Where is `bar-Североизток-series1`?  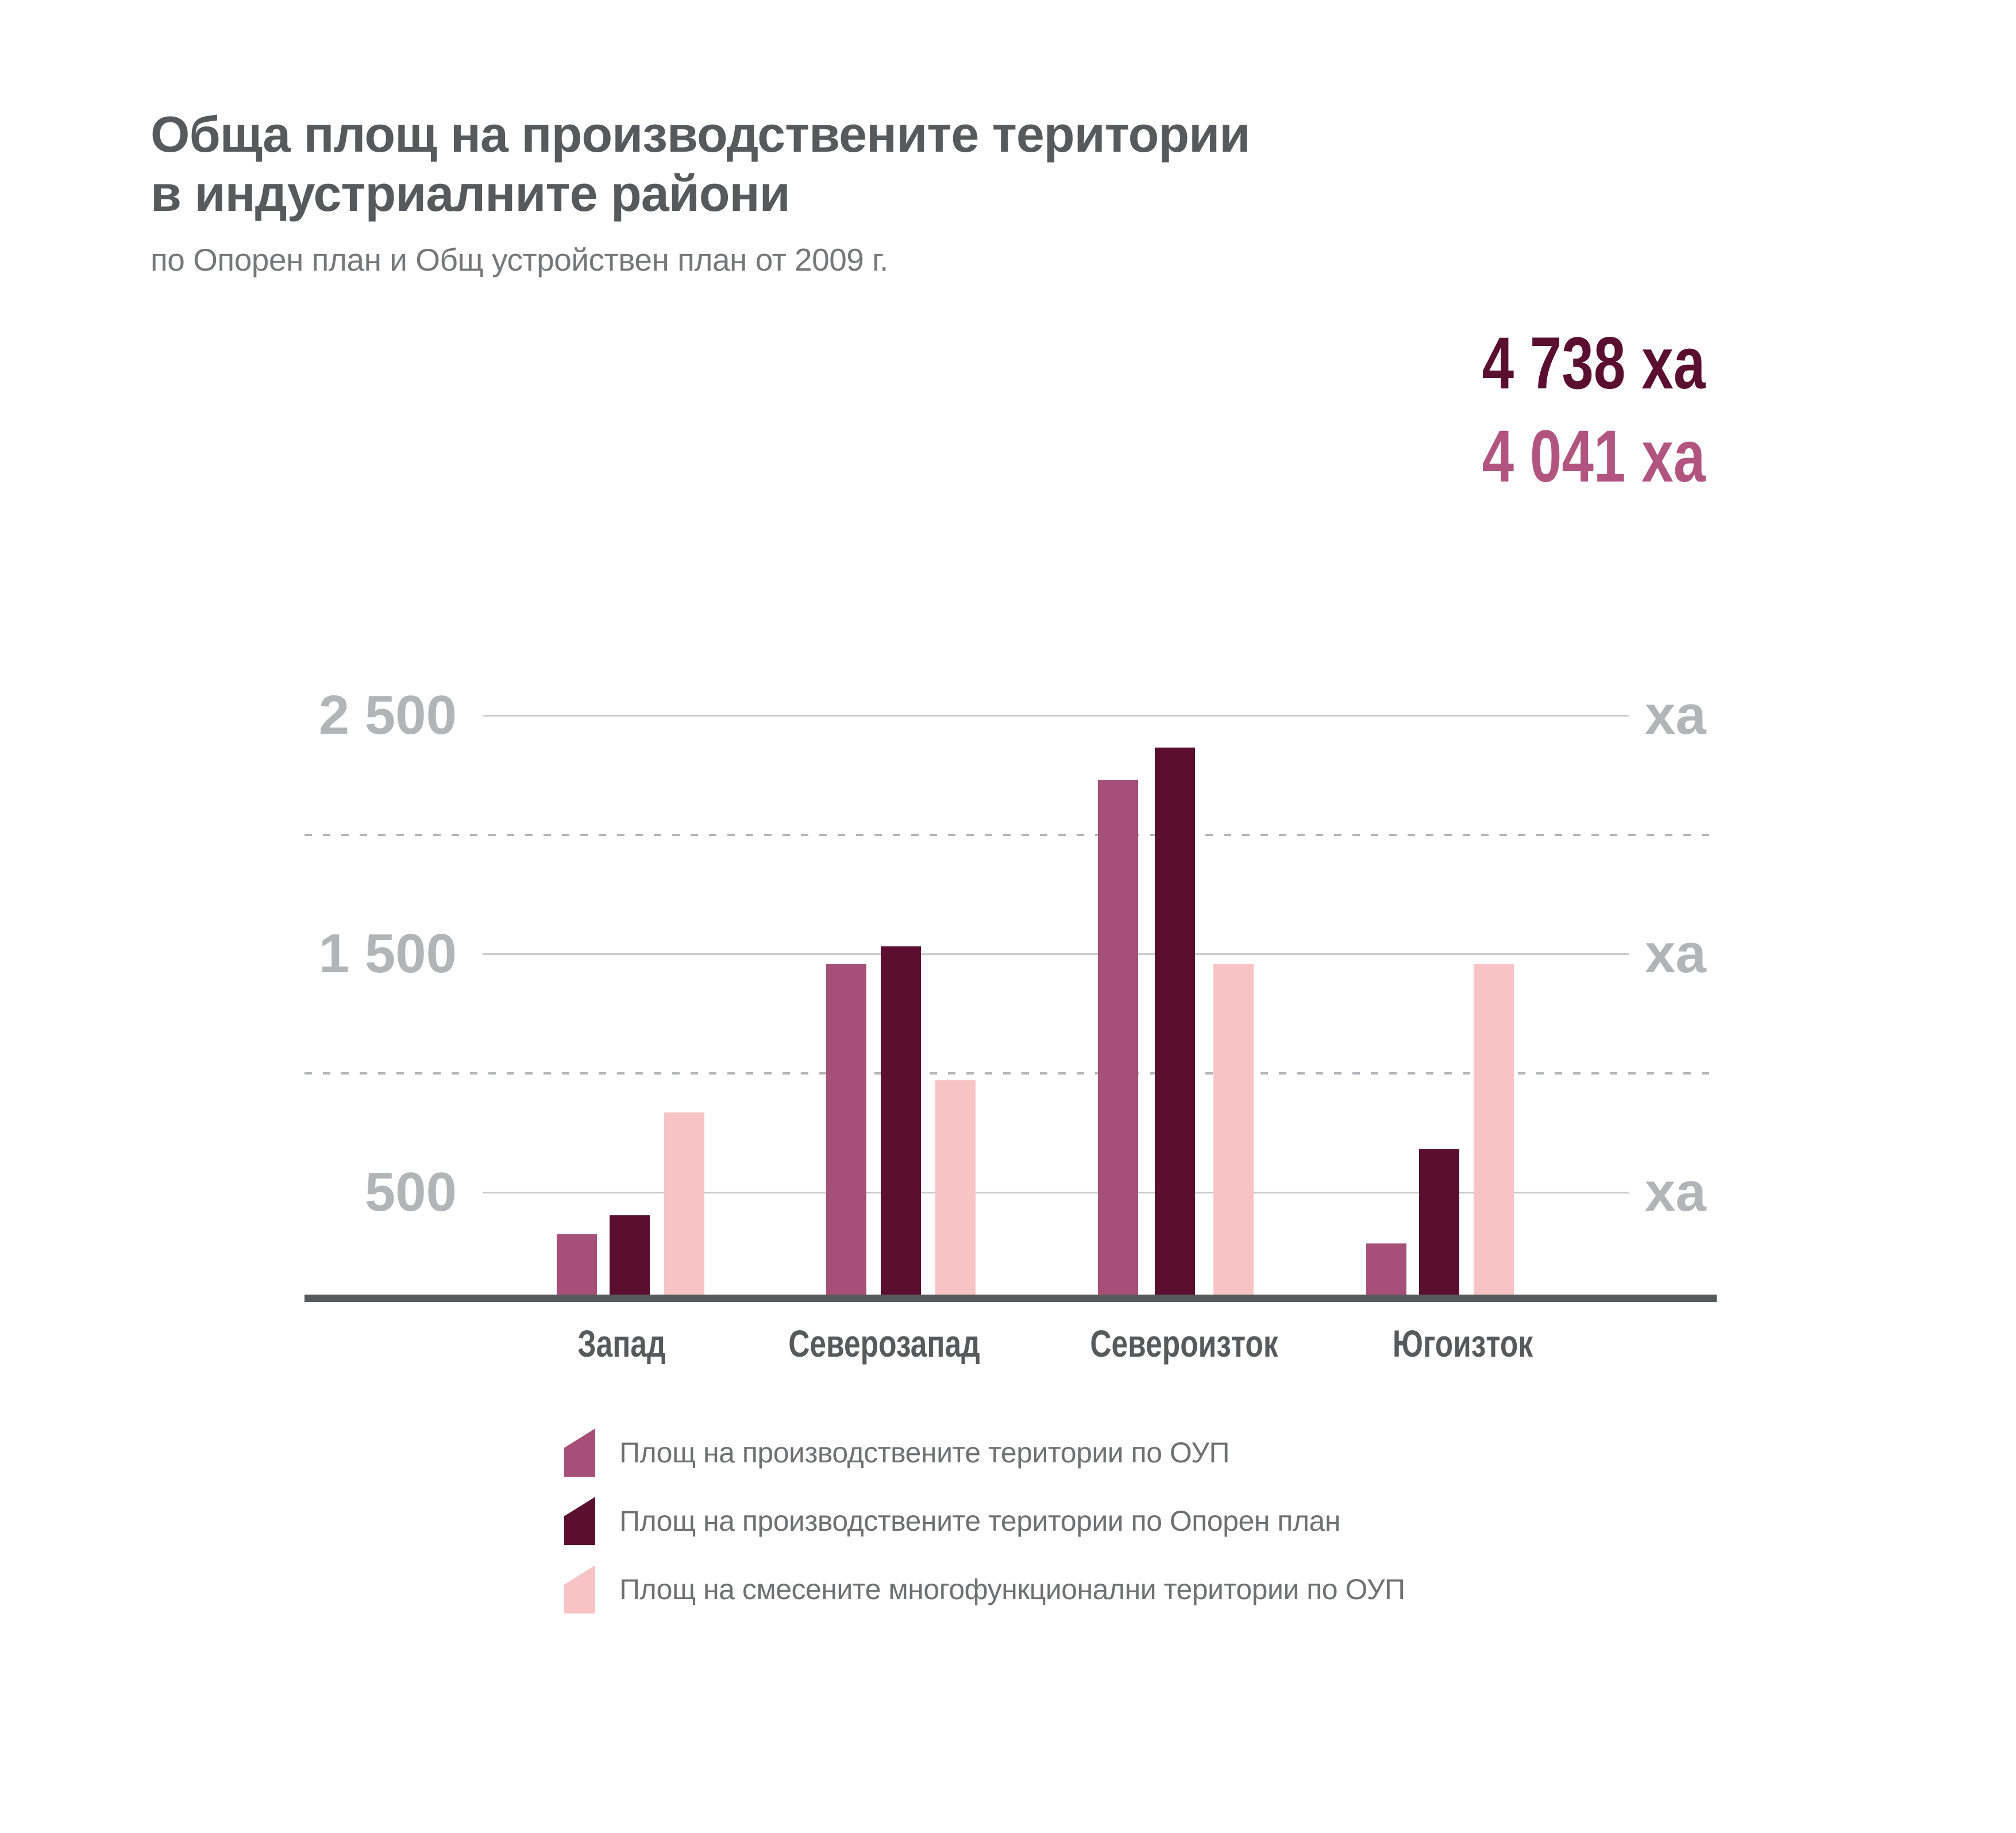
bar-Североизток-series1 is located at coordinates (1175, 1021).